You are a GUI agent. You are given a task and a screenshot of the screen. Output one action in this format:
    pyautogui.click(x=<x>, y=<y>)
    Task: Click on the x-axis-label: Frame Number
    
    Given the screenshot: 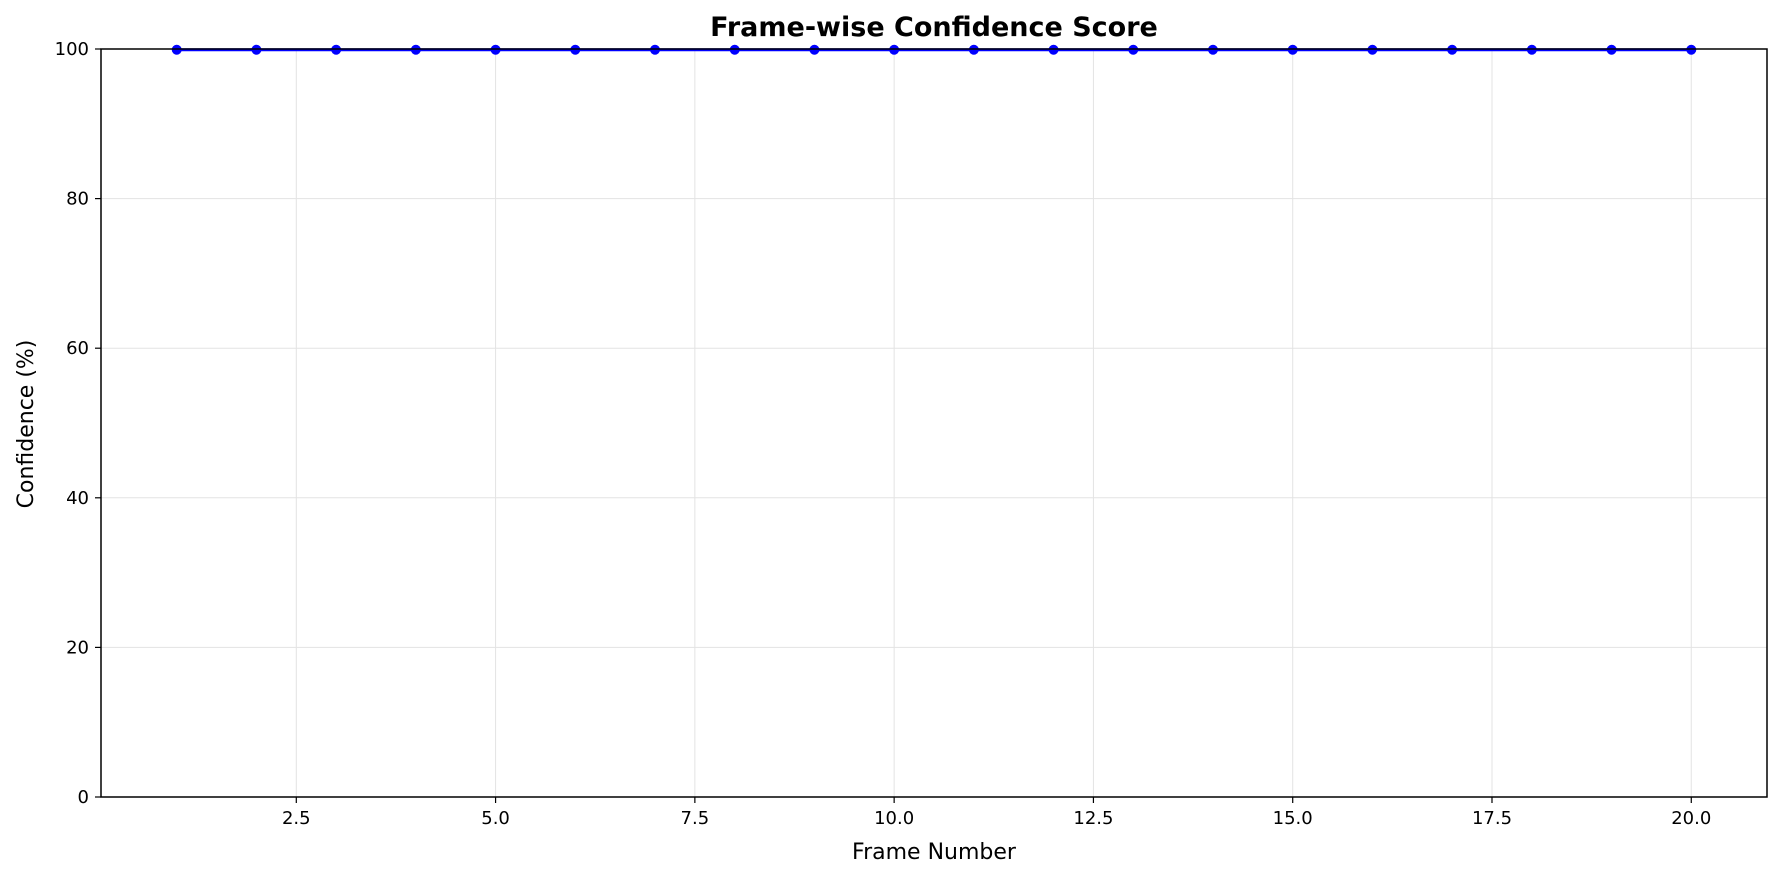 What is the action you would take?
    pyautogui.click(x=934, y=852)
    